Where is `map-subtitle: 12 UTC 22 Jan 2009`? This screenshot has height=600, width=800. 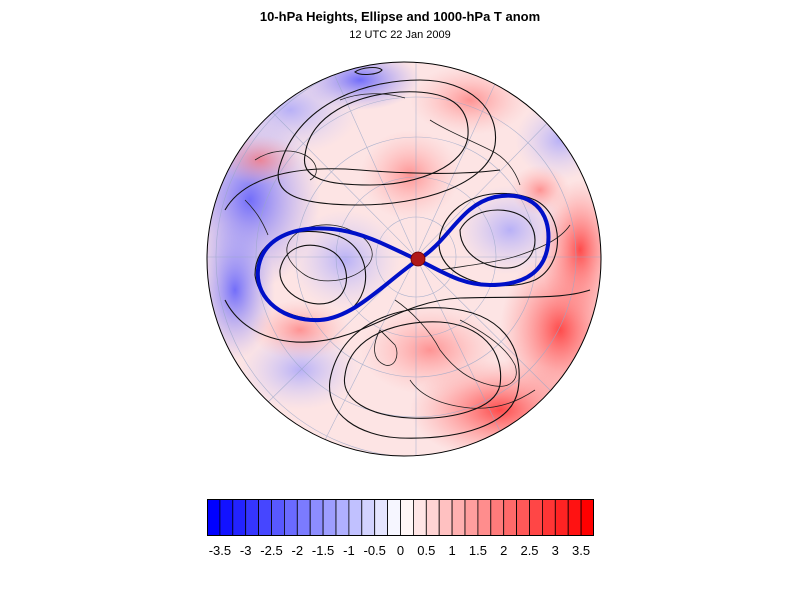
map-subtitle: 12 UTC 22 Jan 2009 is located at coordinates (400, 35).